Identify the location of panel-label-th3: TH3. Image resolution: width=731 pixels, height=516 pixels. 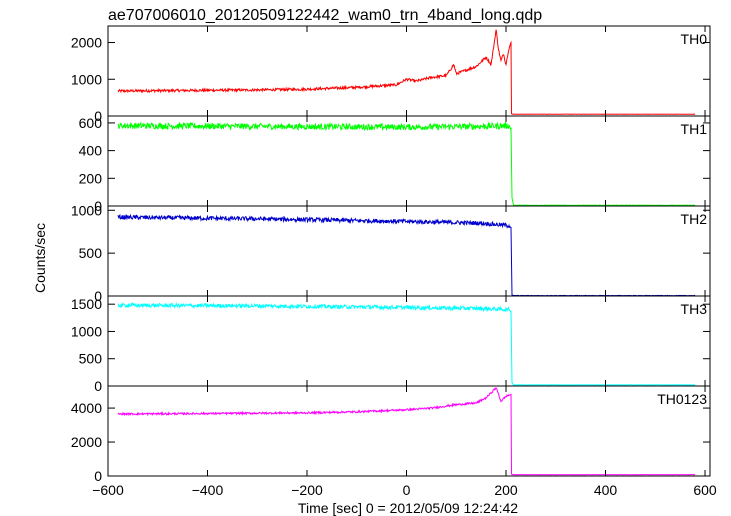
(694, 309).